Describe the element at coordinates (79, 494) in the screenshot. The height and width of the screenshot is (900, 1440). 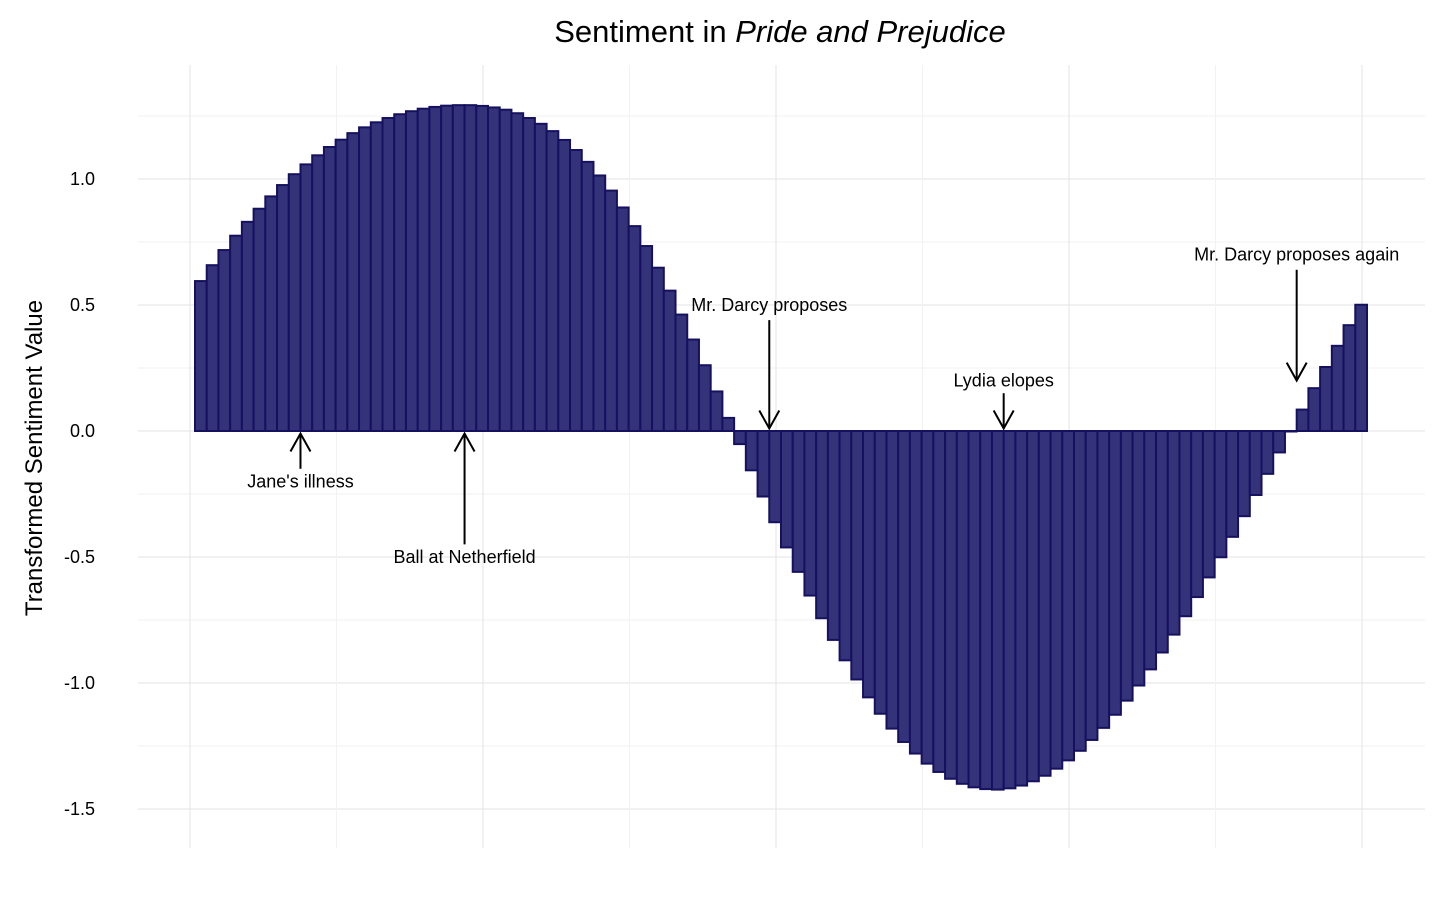
I see `y-axis-ticks: 1.0 0.5 0.0 -0.5 -1.0 -1.5` at that location.